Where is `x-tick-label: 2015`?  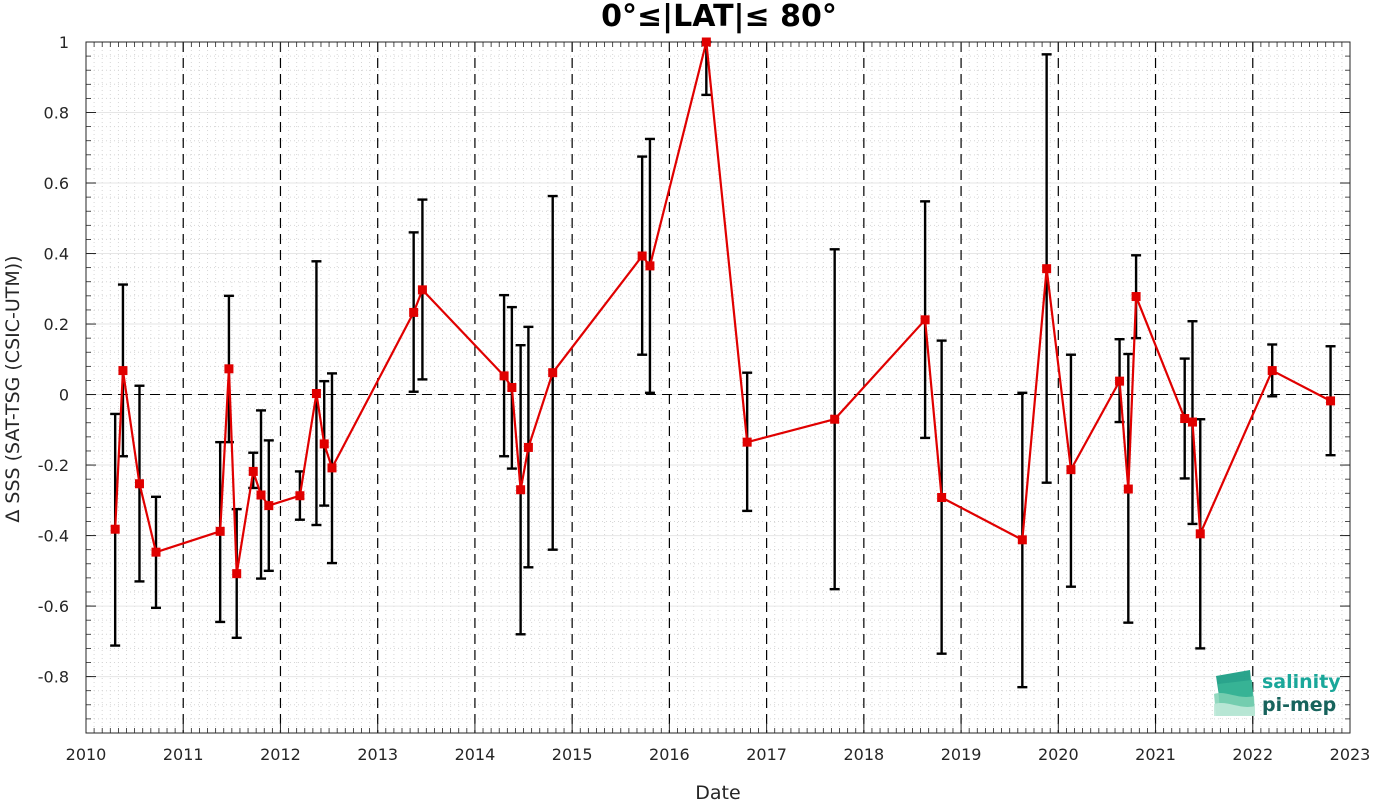
x-tick-label: 2015 is located at coordinates (572, 754).